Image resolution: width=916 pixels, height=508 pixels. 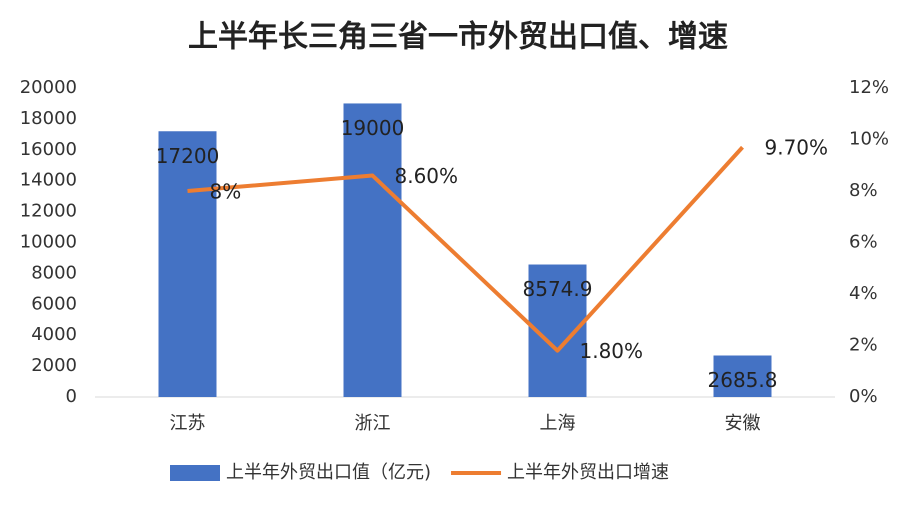 What do you see at coordinates (612, 351) in the screenshot?
I see `line-value-label: 1.80%` at bounding box center [612, 351].